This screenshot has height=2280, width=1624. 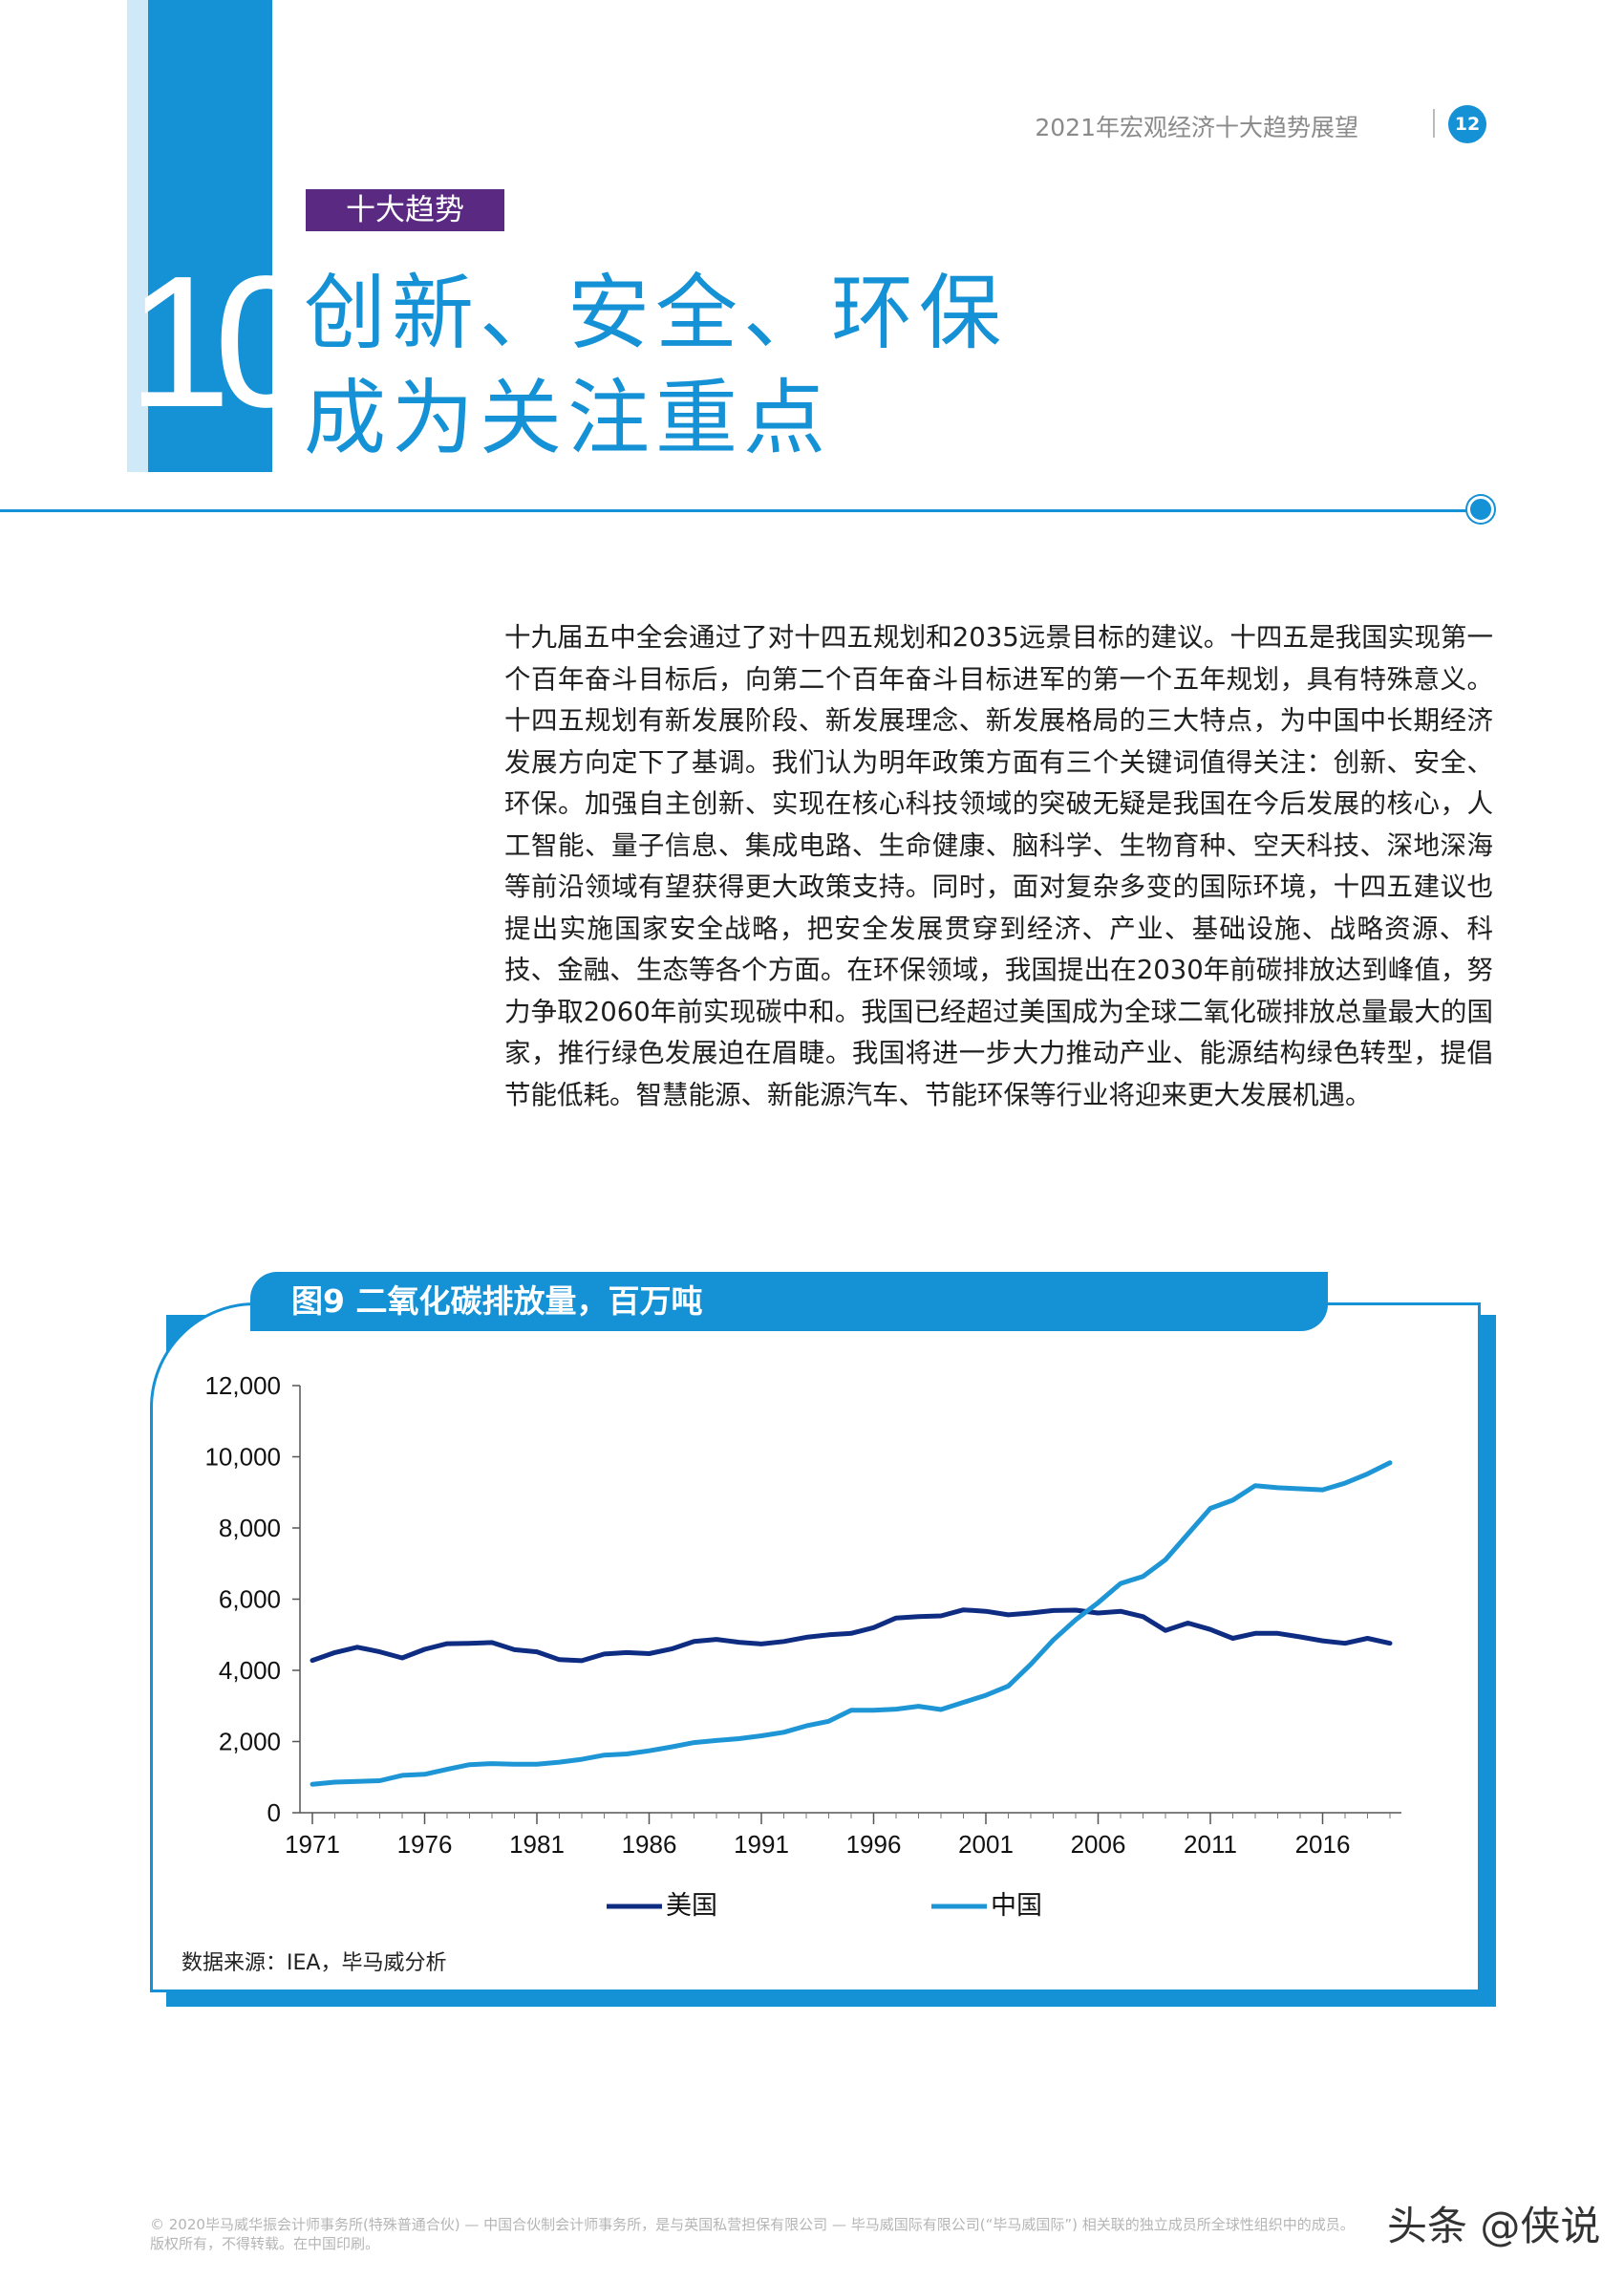 I want to click on series-line-usa, so click(x=852, y=1636).